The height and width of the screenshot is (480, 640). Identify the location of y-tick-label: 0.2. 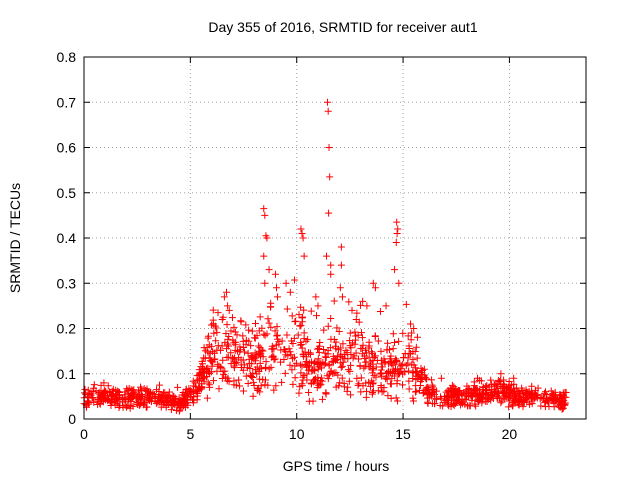
(67, 329).